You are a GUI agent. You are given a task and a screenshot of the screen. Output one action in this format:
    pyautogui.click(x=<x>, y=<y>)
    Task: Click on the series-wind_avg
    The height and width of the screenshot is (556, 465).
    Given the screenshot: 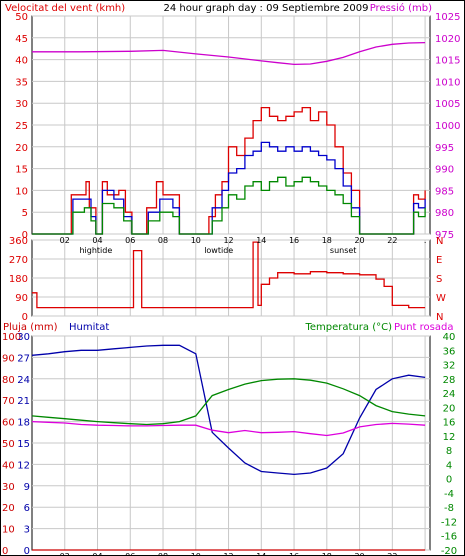 What is the action you would take?
    pyautogui.click(x=229, y=205)
    